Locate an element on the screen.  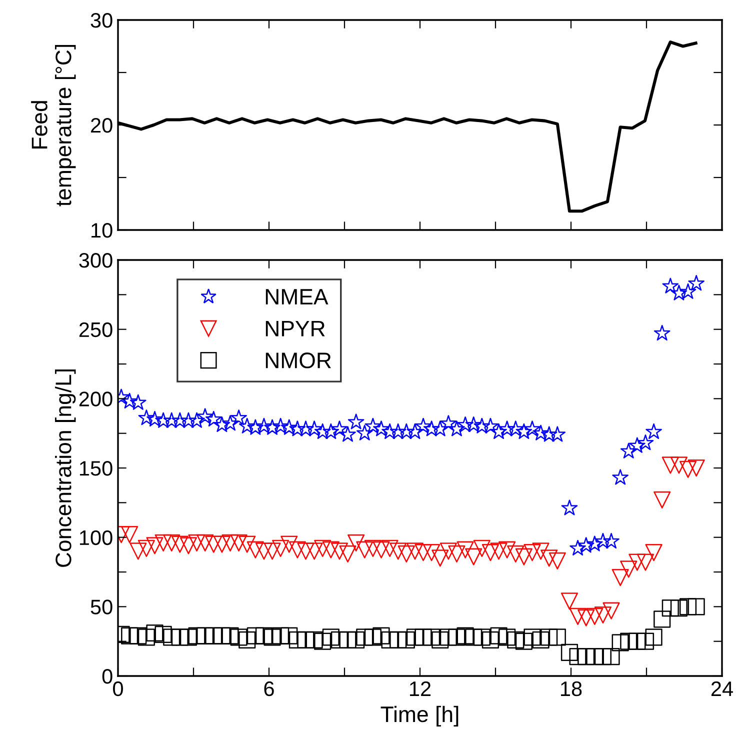
x-tick-label: 12 is located at coordinates (420, 688).